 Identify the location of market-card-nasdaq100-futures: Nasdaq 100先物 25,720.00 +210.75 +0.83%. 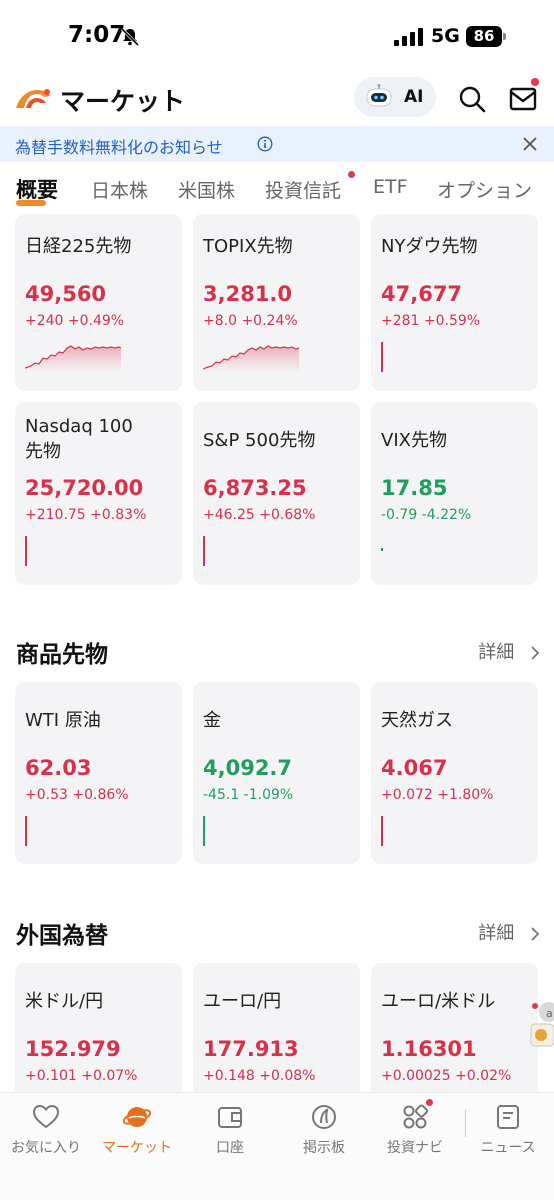
(98, 493).